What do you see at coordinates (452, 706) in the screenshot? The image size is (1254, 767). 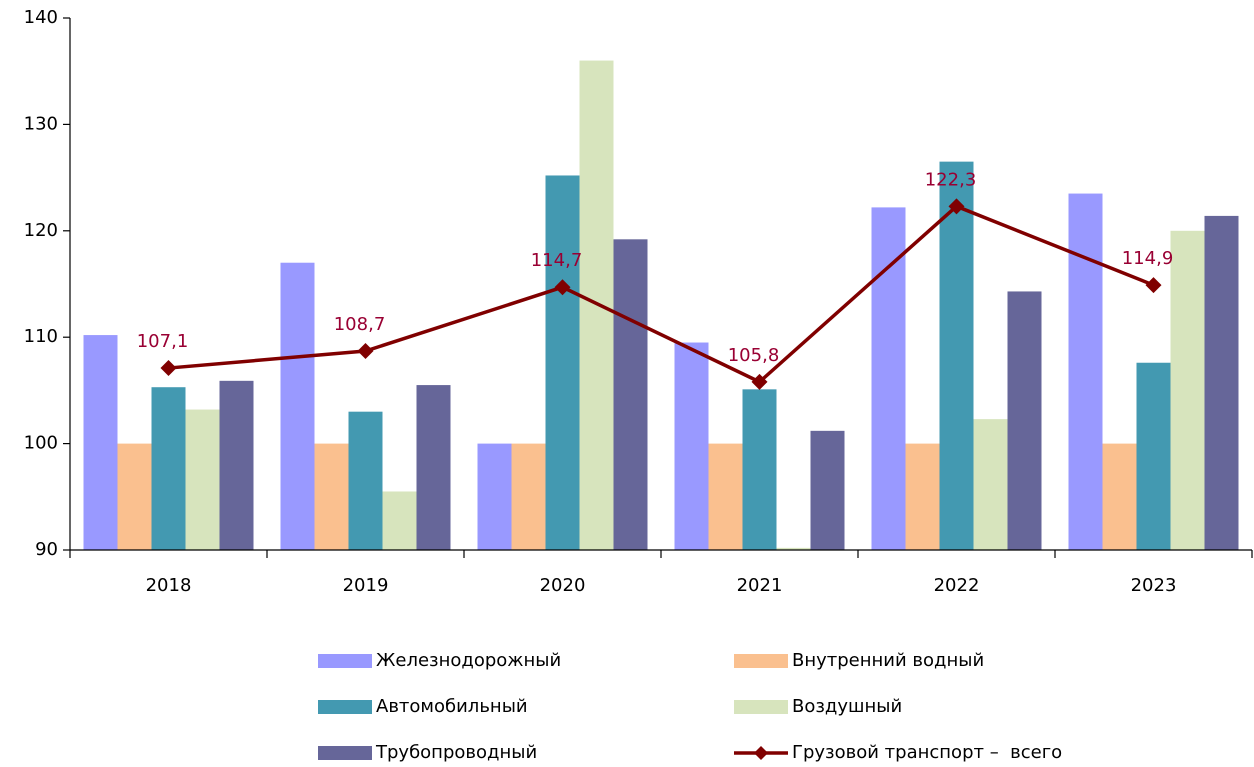 I see `legend-label: Автомобильный` at bounding box center [452, 706].